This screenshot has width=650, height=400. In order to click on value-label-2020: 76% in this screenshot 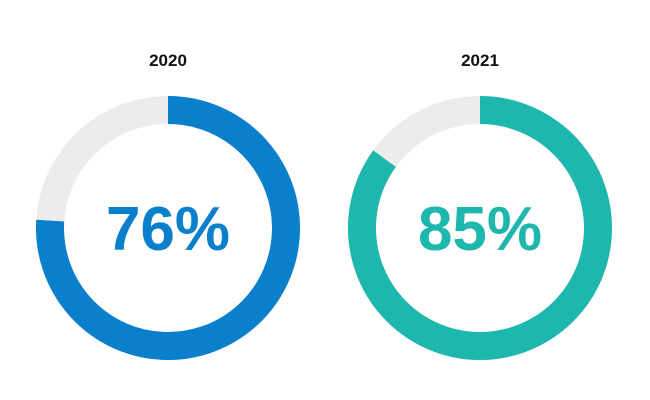, I will do `click(168, 229)`.